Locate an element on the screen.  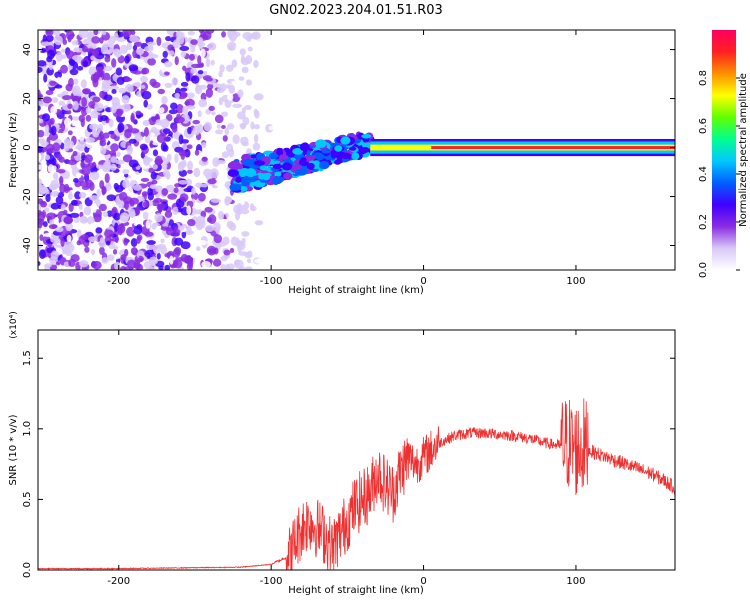
colorbar-tick-label: 0.6 is located at coordinates (703, 126).